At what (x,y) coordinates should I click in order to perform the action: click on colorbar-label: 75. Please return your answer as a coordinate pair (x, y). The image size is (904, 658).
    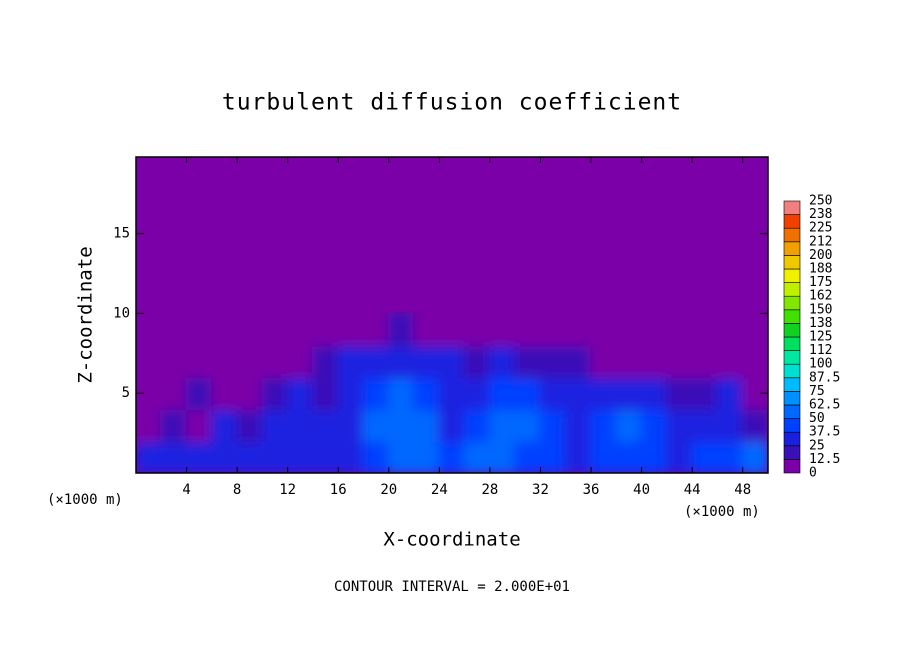
    Looking at the image, I should click on (817, 391).